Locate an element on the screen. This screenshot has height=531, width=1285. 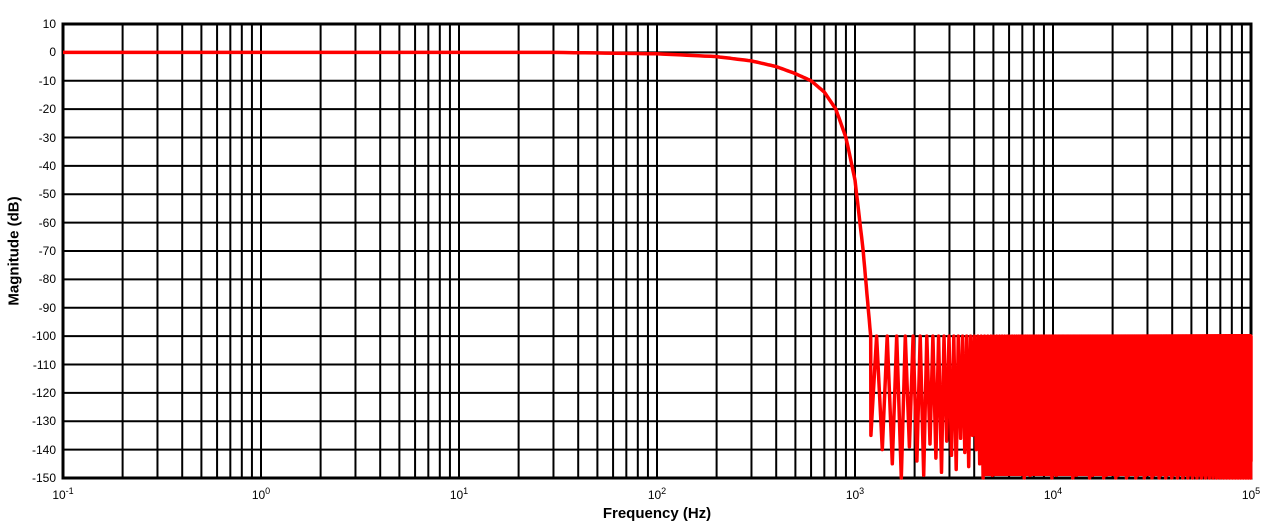
y-tick-label: 10 is located at coordinates (49, 24).